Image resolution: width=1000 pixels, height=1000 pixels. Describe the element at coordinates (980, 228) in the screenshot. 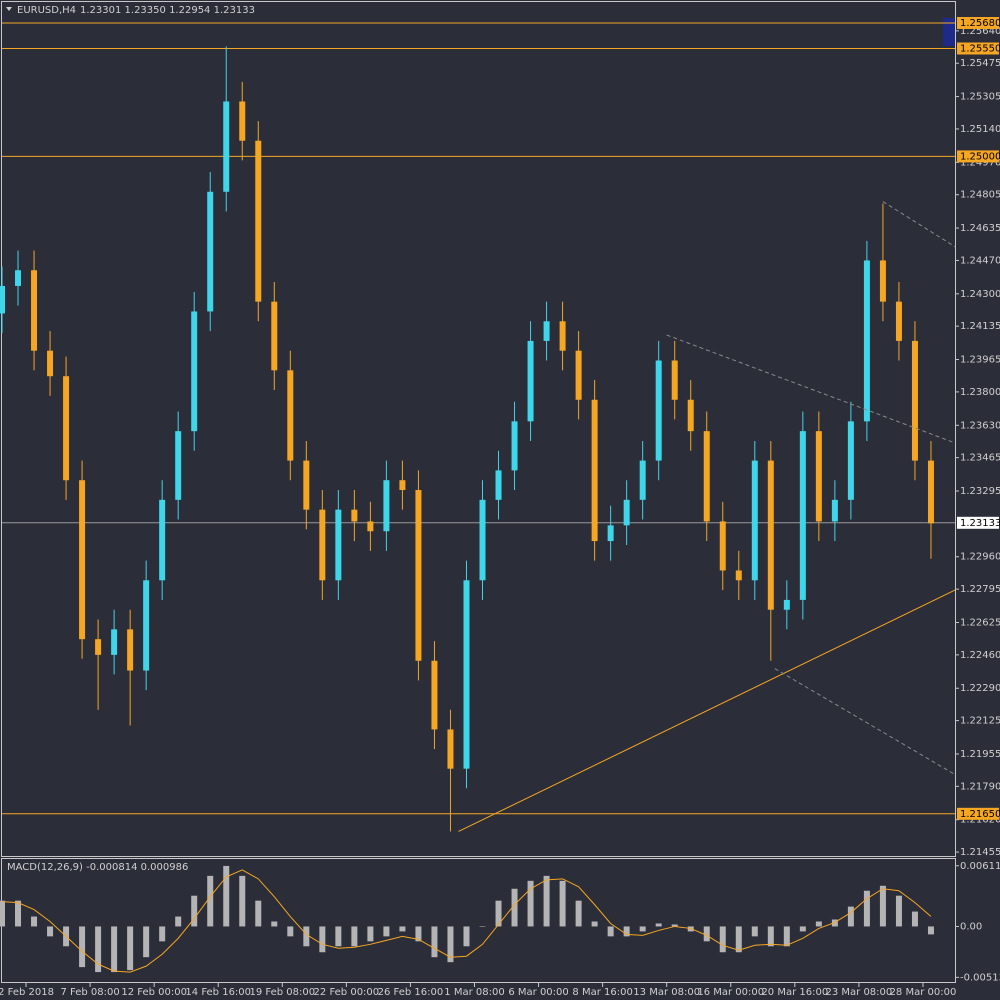

I see `y-tick-label: 1.24635` at that location.